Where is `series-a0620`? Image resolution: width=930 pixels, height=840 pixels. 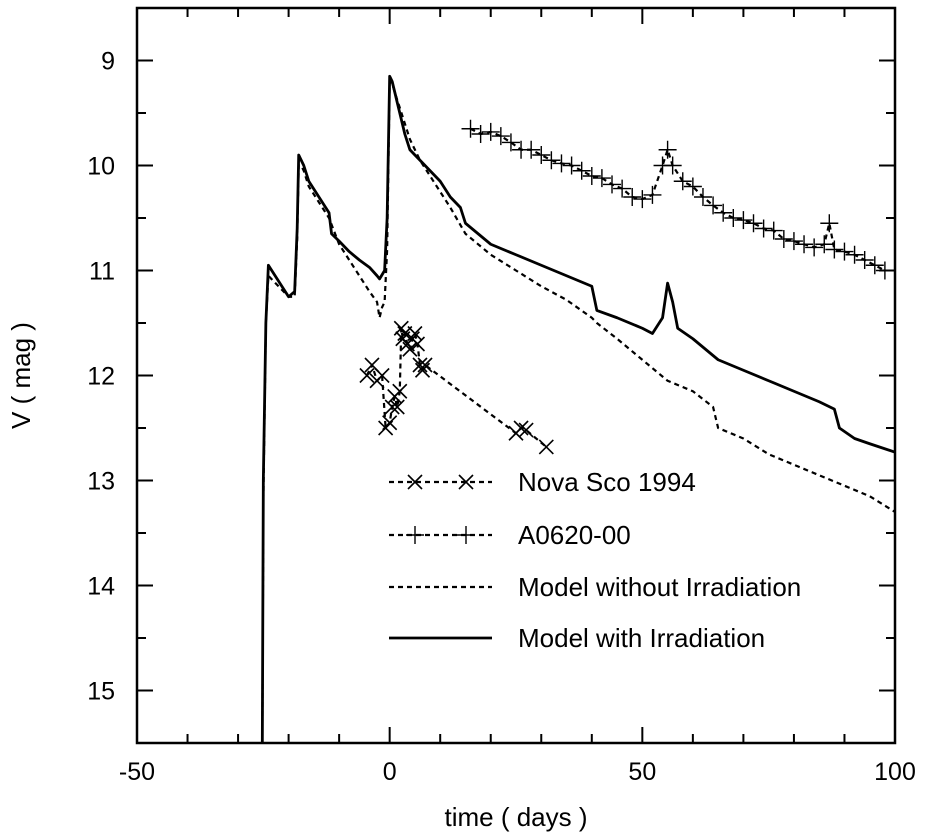
series-a0620 is located at coordinates (677, 199).